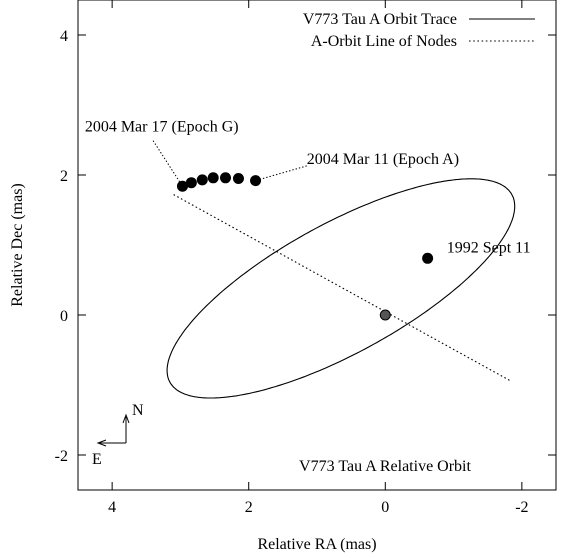 This screenshot has height=558, width=565. Describe the element at coordinates (138, 410) in the screenshot. I see `north-label: N` at that location.